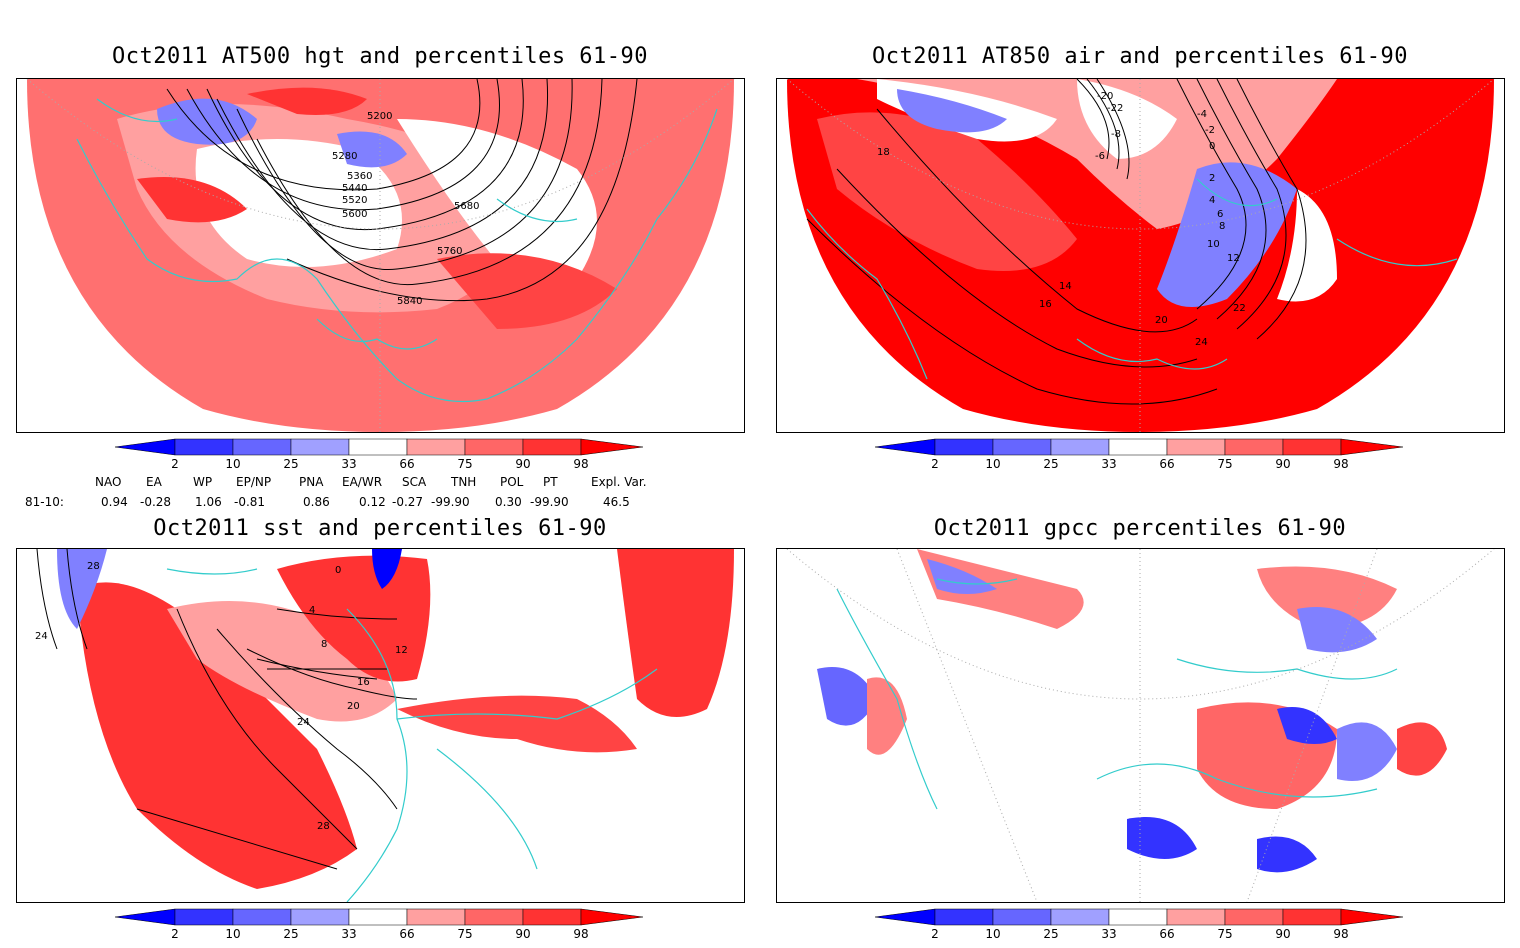 This screenshot has width=1520, height=948. What do you see at coordinates (1202, 114) in the screenshot?
I see `contour-label: -4` at bounding box center [1202, 114].